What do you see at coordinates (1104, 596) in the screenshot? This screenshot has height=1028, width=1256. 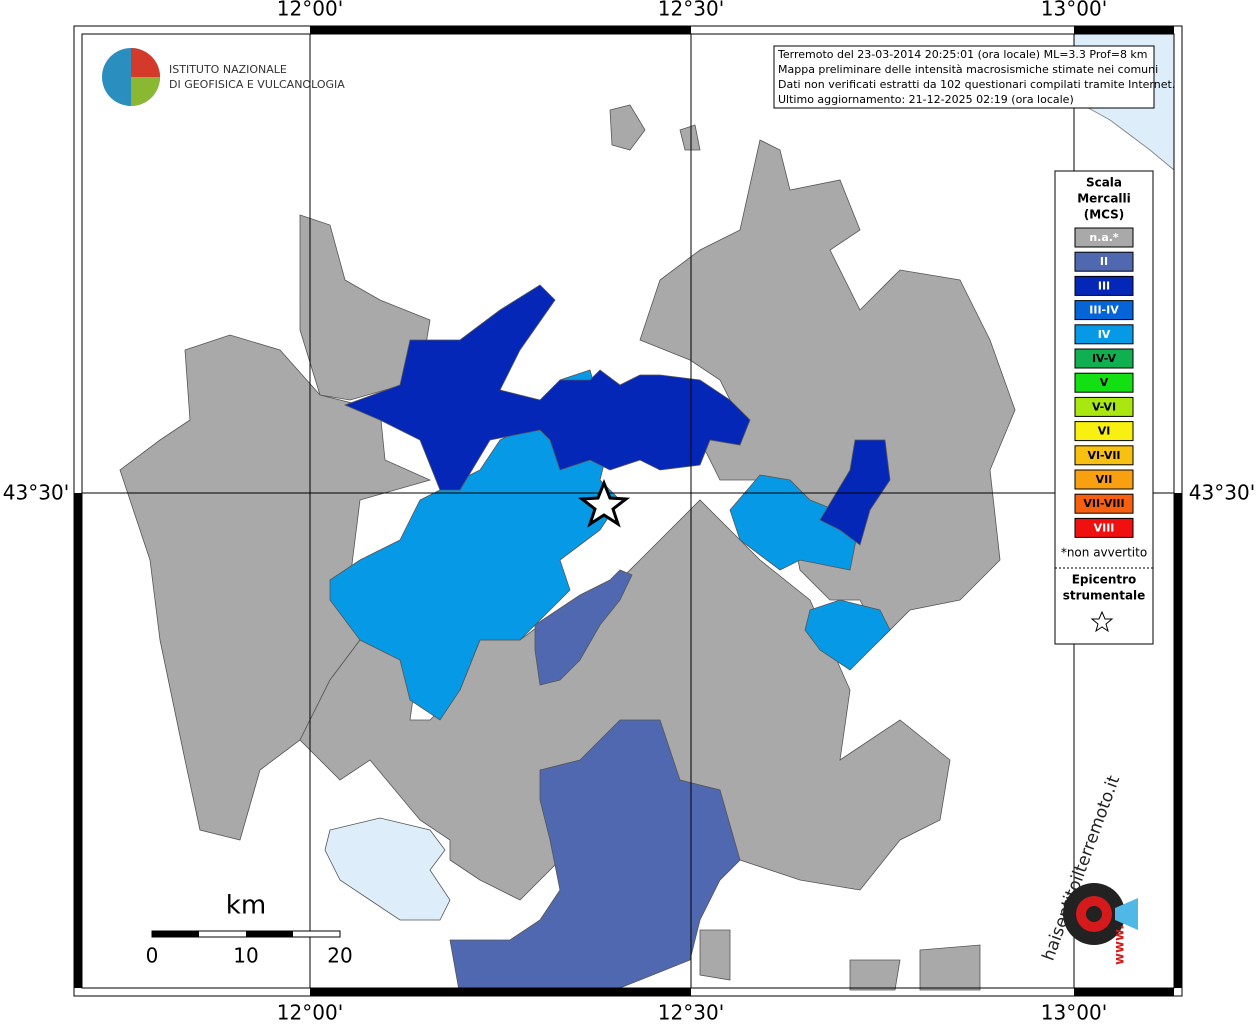 I see `legend-epicenter: strumentale` at bounding box center [1104, 596].